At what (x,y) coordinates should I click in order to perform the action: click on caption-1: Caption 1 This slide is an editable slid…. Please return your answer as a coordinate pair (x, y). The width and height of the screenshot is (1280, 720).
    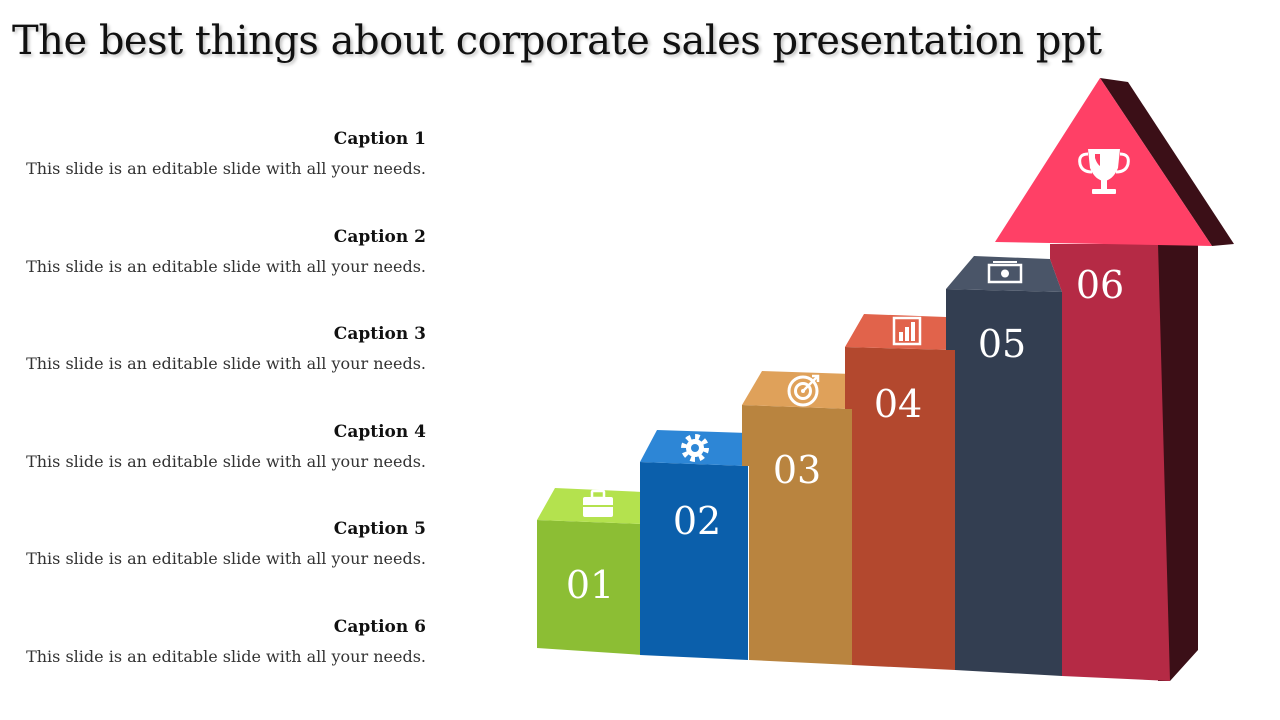
    Looking at the image, I should click on (216, 154).